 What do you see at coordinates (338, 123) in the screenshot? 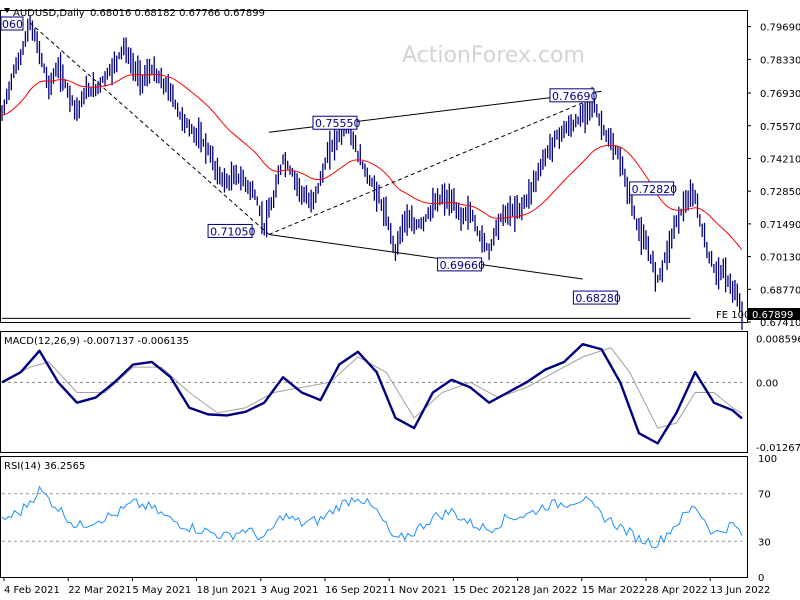
I see `price-annotation: 0.75550` at bounding box center [338, 123].